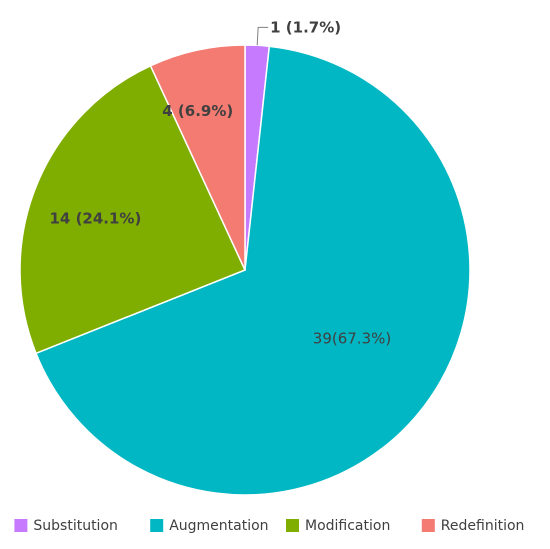 The image size is (550, 549). I want to click on data-label-redefinition: 4 (6.9%), so click(197, 111).